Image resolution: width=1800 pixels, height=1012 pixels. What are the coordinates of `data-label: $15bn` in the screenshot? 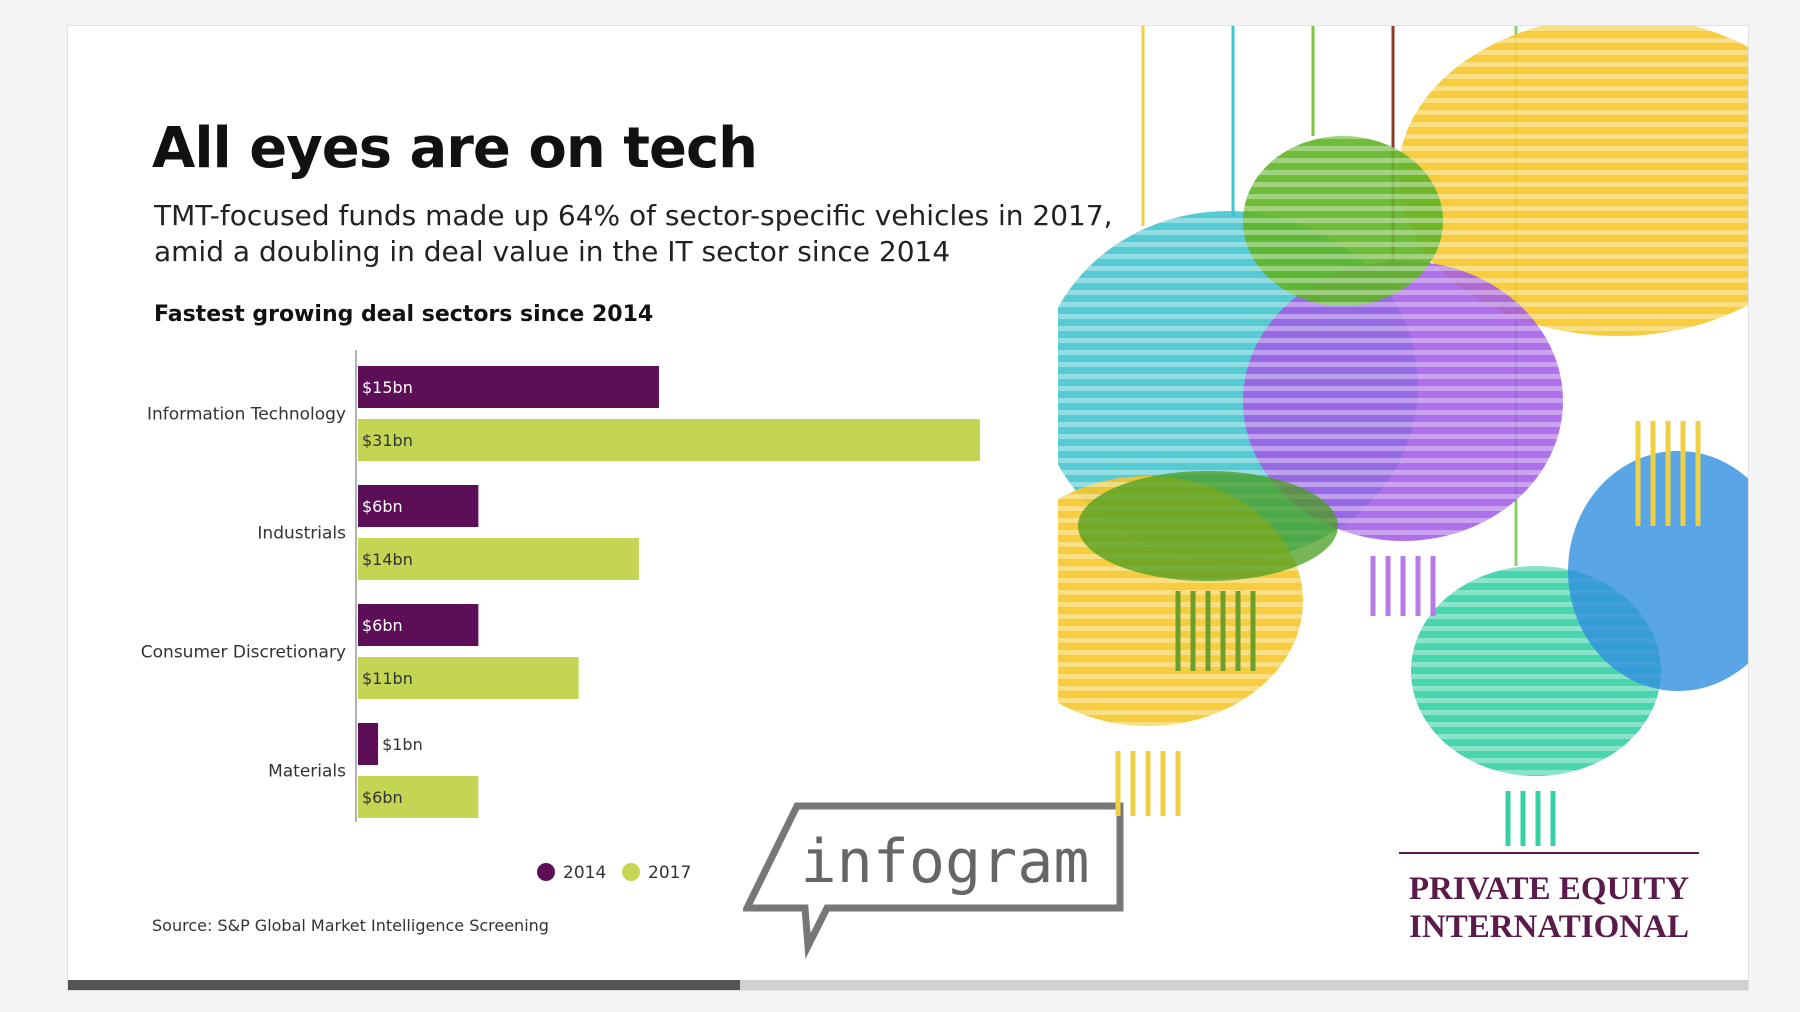 It's located at (387, 387).